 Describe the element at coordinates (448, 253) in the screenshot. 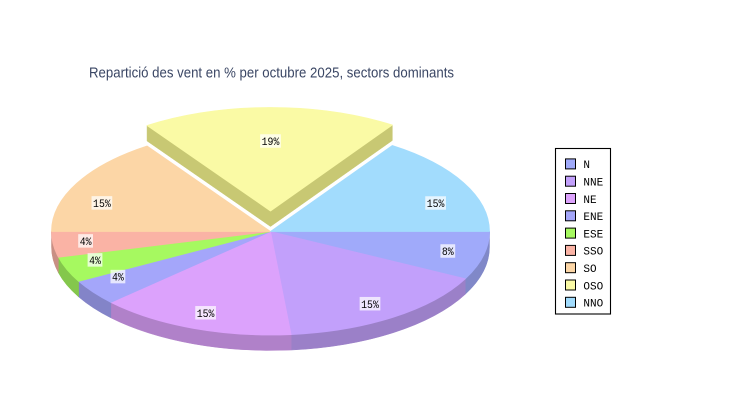

I see `svg-text: 8%` at that location.